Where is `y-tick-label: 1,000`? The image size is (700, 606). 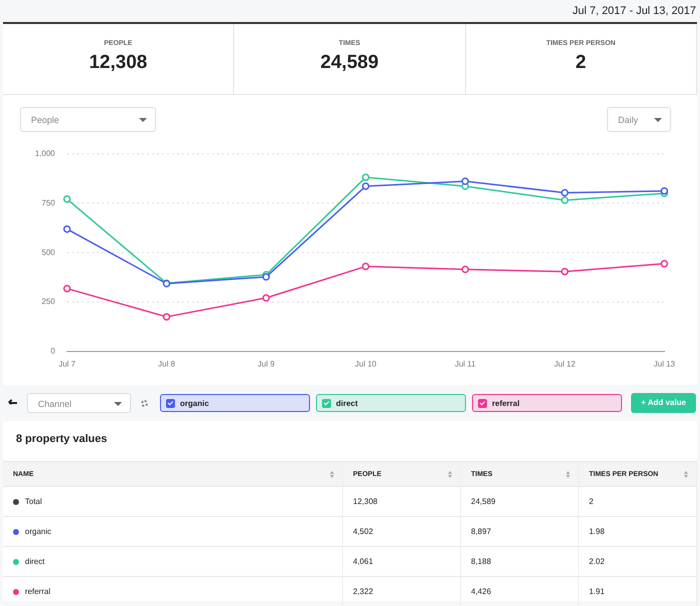
y-tick-label: 1,000 is located at coordinates (45, 153).